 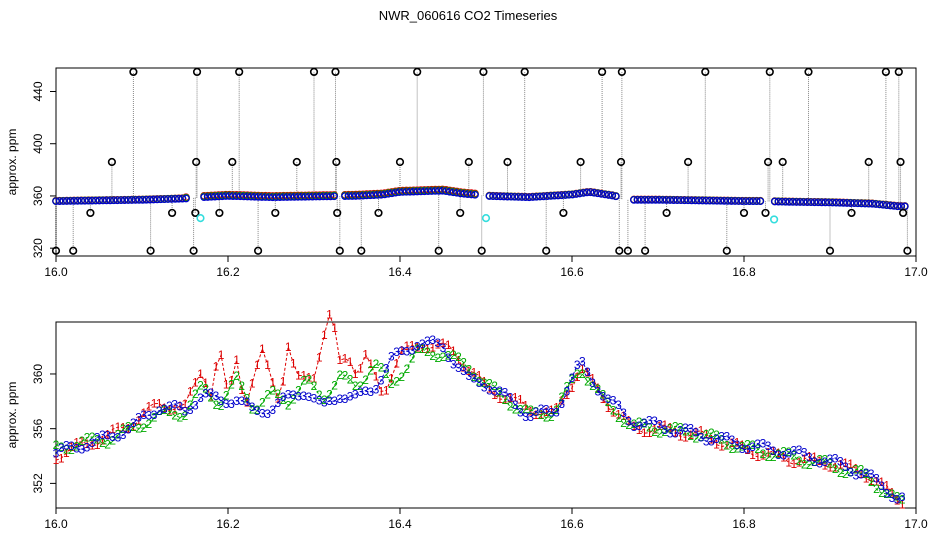 I want to click on bottom-x-tick-label: 16.0, so click(x=56, y=524).